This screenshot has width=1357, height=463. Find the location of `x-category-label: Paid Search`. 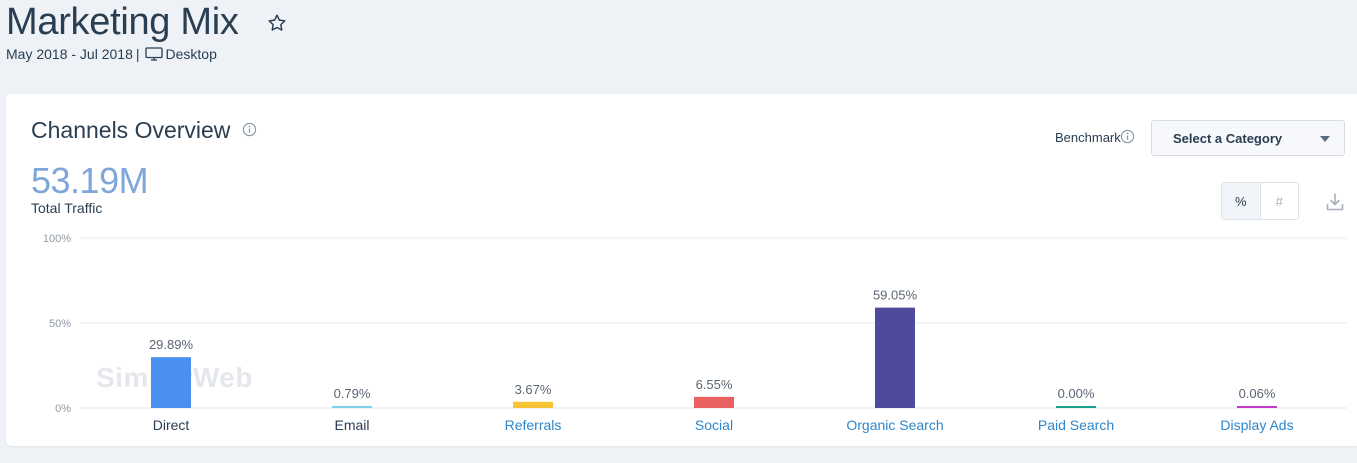

x-category-label: Paid Search is located at coordinates (1076, 425).